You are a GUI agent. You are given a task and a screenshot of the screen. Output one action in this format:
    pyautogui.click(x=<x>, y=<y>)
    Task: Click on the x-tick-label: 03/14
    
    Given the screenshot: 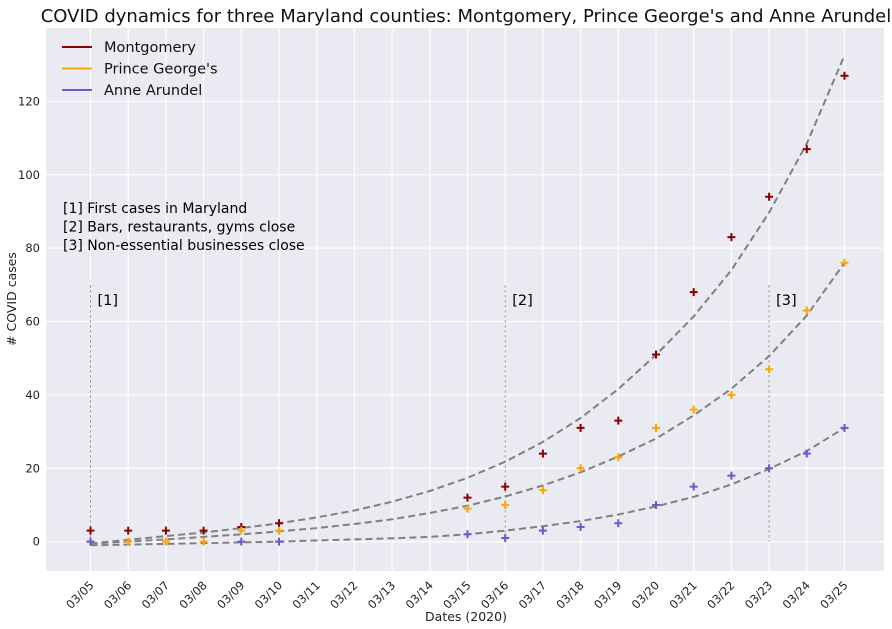 What is the action you would take?
    pyautogui.click(x=419, y=594)
    